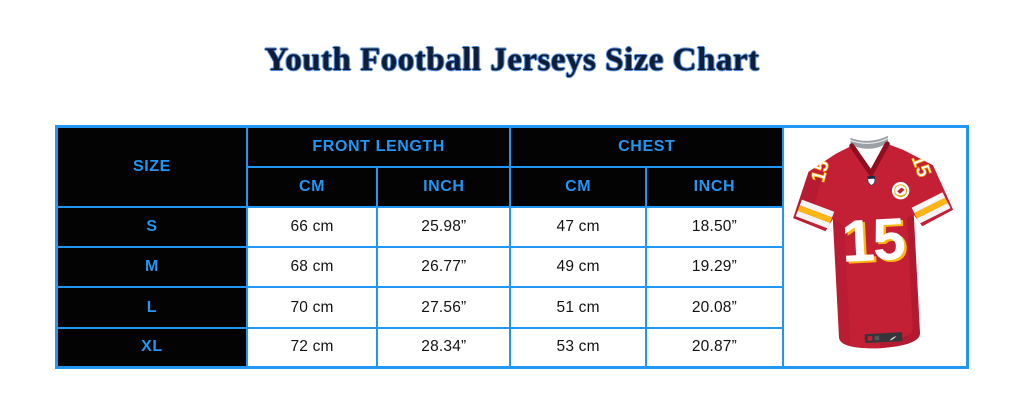  Describe the element at coordinates (378, 146) in the screenshot. I see `header-front-length: FRONT LENGTH` at that location.